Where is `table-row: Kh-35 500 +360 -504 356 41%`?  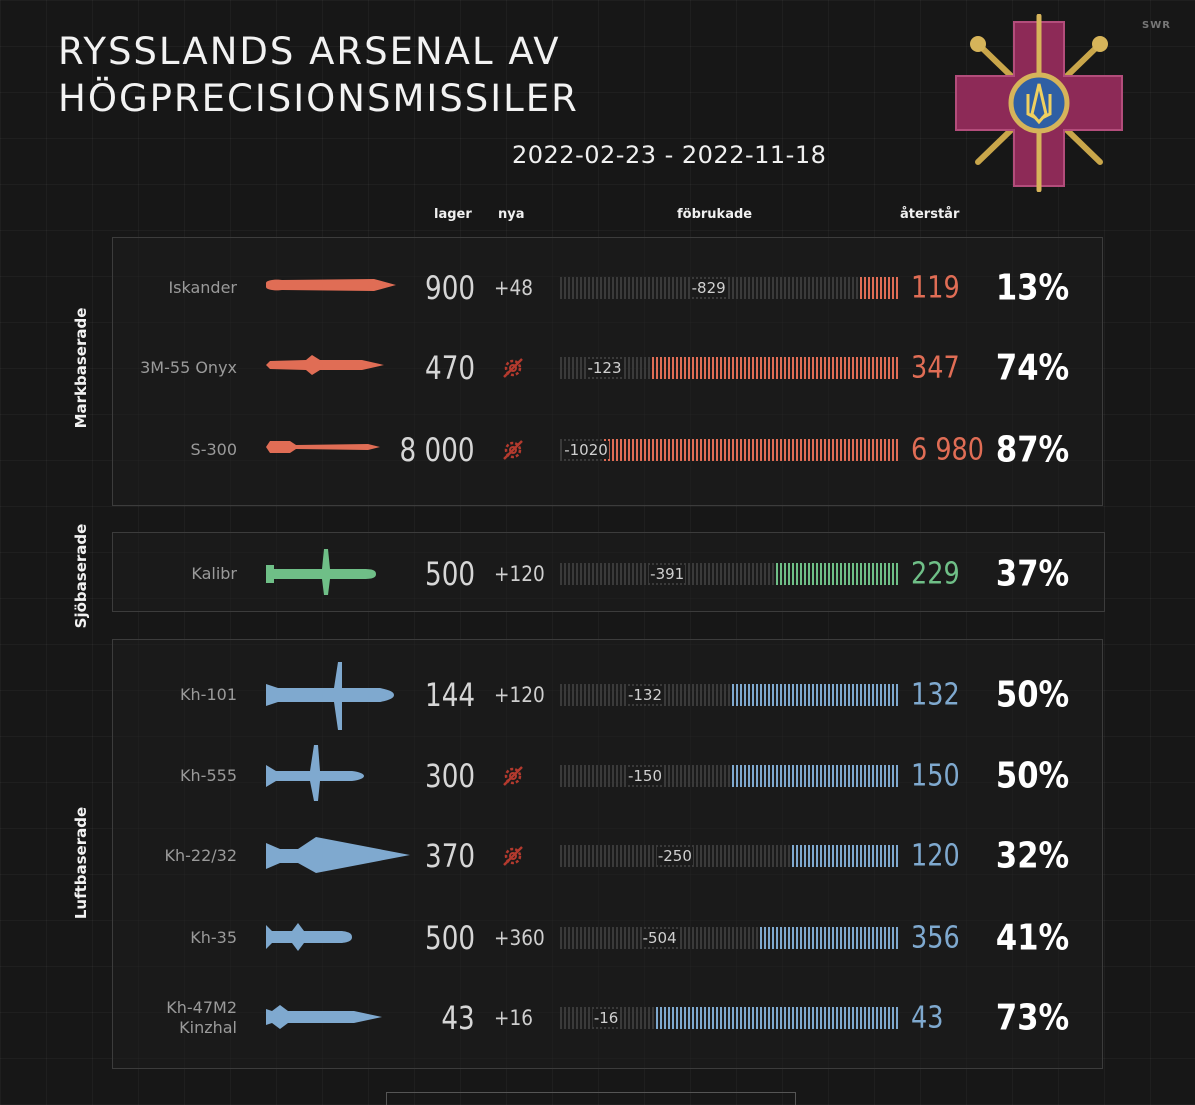 table-row: Kh-35 500 +360 -504 356 41% is located at coordinates (597, 938).